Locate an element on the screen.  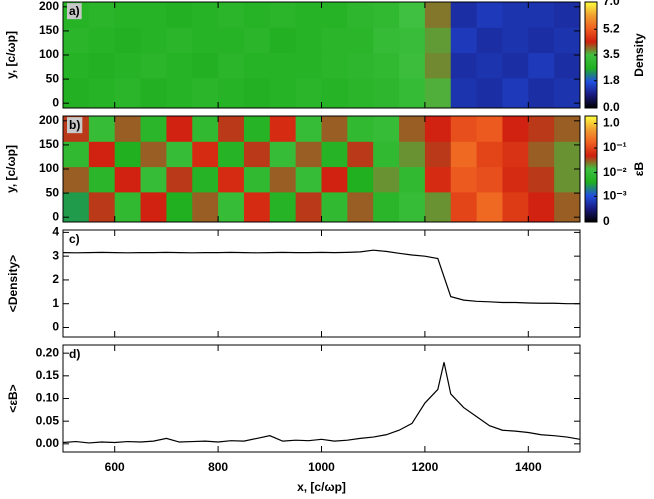
y-tick-label: 0.00 is located at coordinates (48, 443).